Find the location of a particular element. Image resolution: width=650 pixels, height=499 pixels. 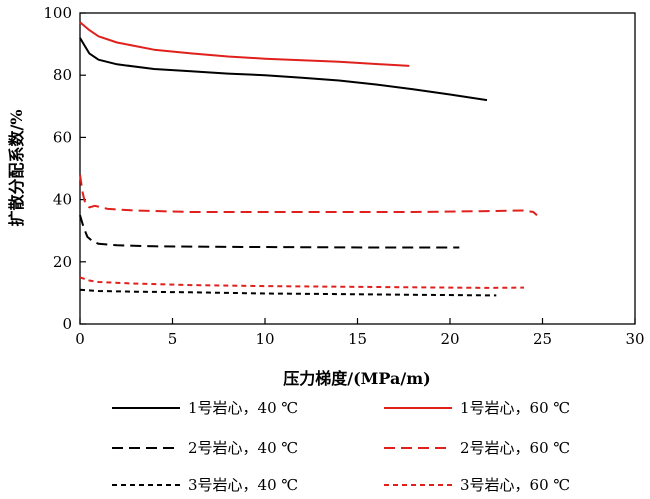

legend-label: 2号岩心，40 ℃ is located at coordinates (243, 448).